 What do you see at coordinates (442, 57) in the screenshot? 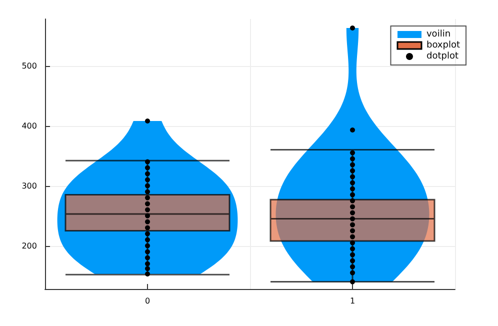
I see `legend-label: dotplot` at bounding box center [442, 57].